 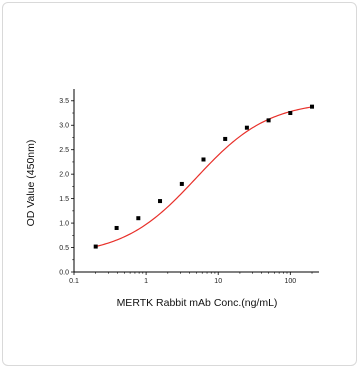 I want to click on y-tick-label: 3.0, so click(x=64, y=126).